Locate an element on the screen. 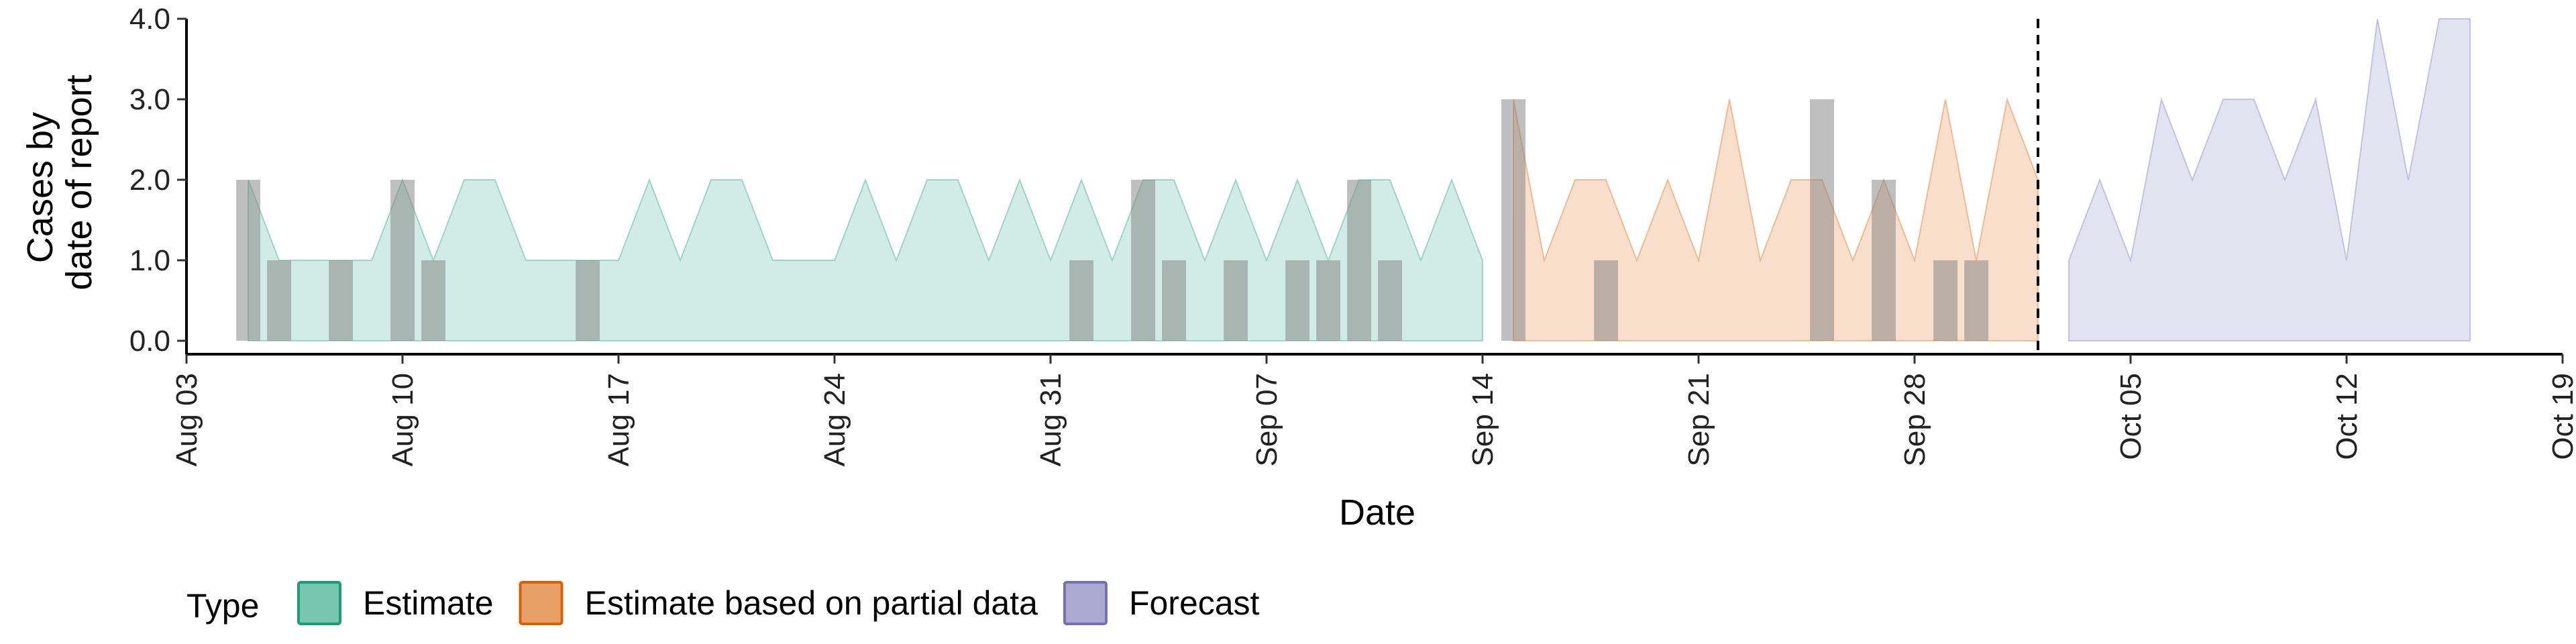 This screenshot has width=2576, height=644. y-tick-label: 2.0 is located at coordinates (149, 180).